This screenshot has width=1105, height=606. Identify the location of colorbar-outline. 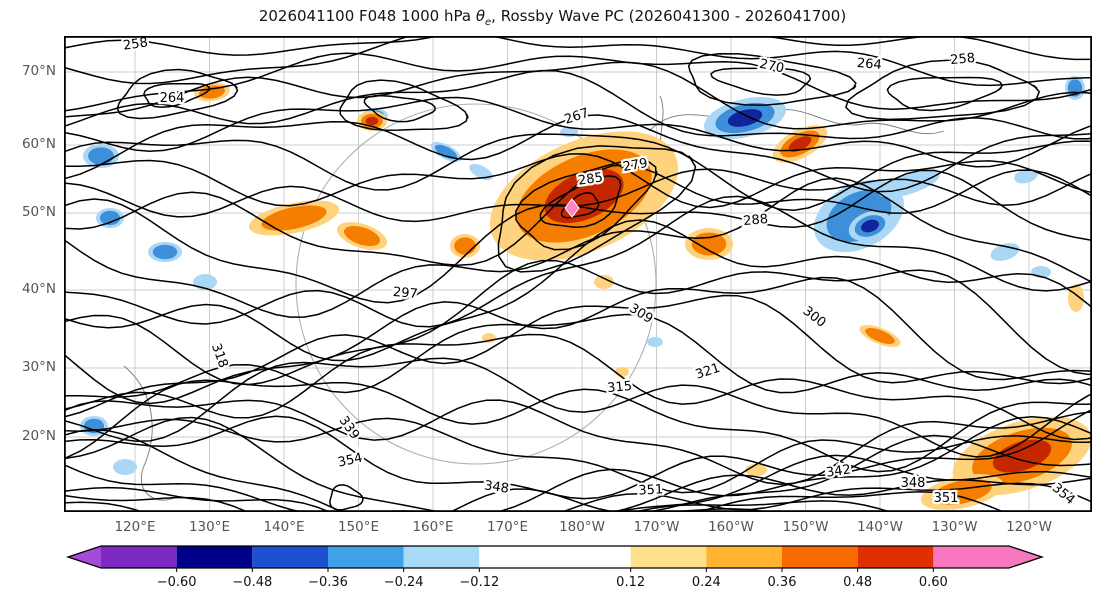
(555, 557).